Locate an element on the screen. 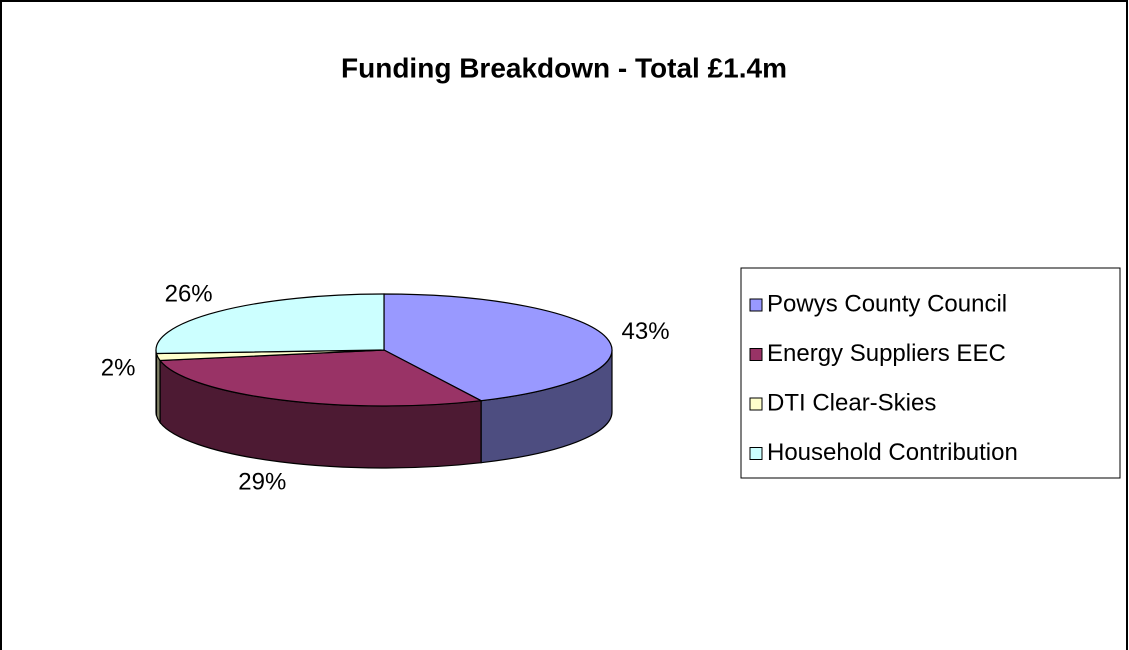 The image size is (1129, 650). data-label: 2% is located at coordinates (118, 368).